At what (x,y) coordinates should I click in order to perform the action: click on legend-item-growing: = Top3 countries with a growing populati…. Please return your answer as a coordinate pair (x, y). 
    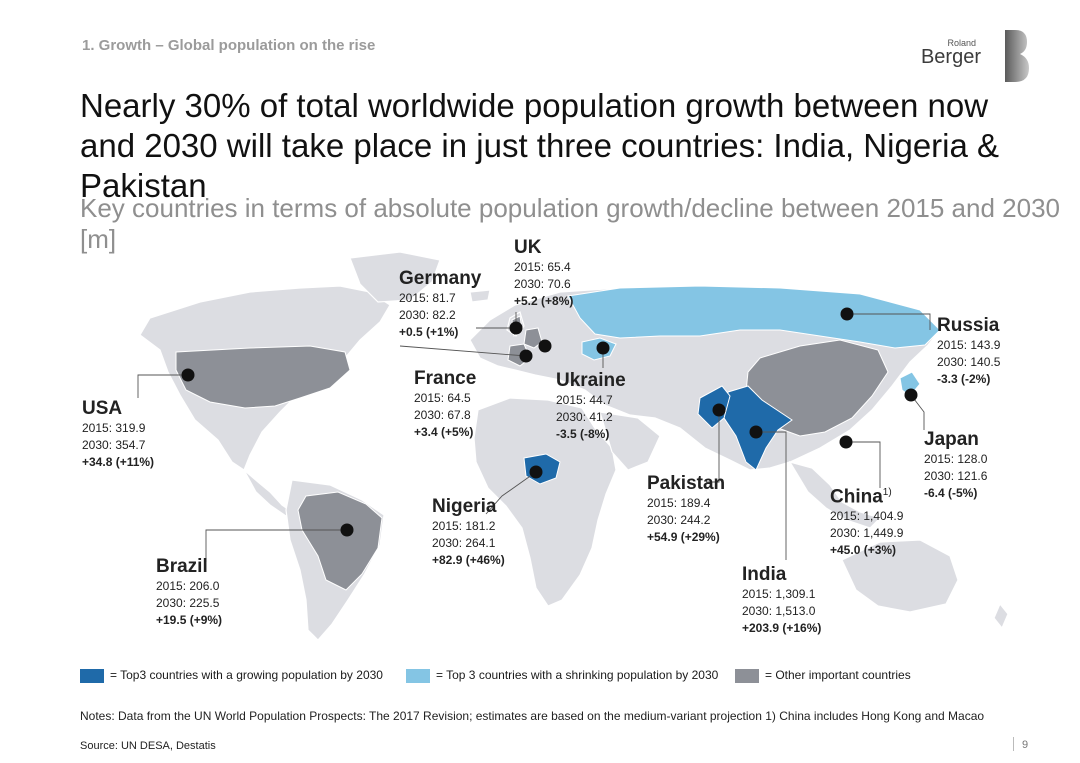
    Looking at the image, I should click on (231, 675).